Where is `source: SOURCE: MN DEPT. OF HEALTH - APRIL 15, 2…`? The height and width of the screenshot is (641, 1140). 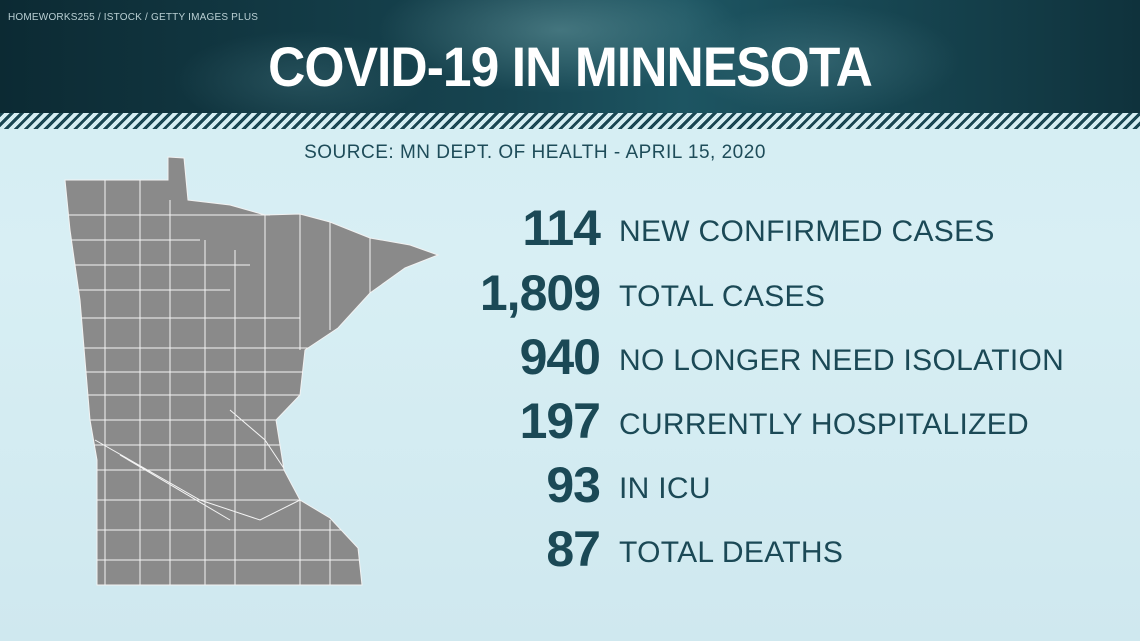
source: SOURCE: MN DEPT. OF HEALTH - APRIL 15, 2… is located at coordinates (535, 152).